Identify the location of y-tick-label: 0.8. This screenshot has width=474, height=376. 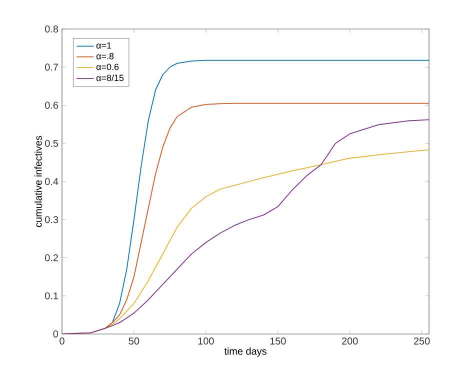
(51, 29).